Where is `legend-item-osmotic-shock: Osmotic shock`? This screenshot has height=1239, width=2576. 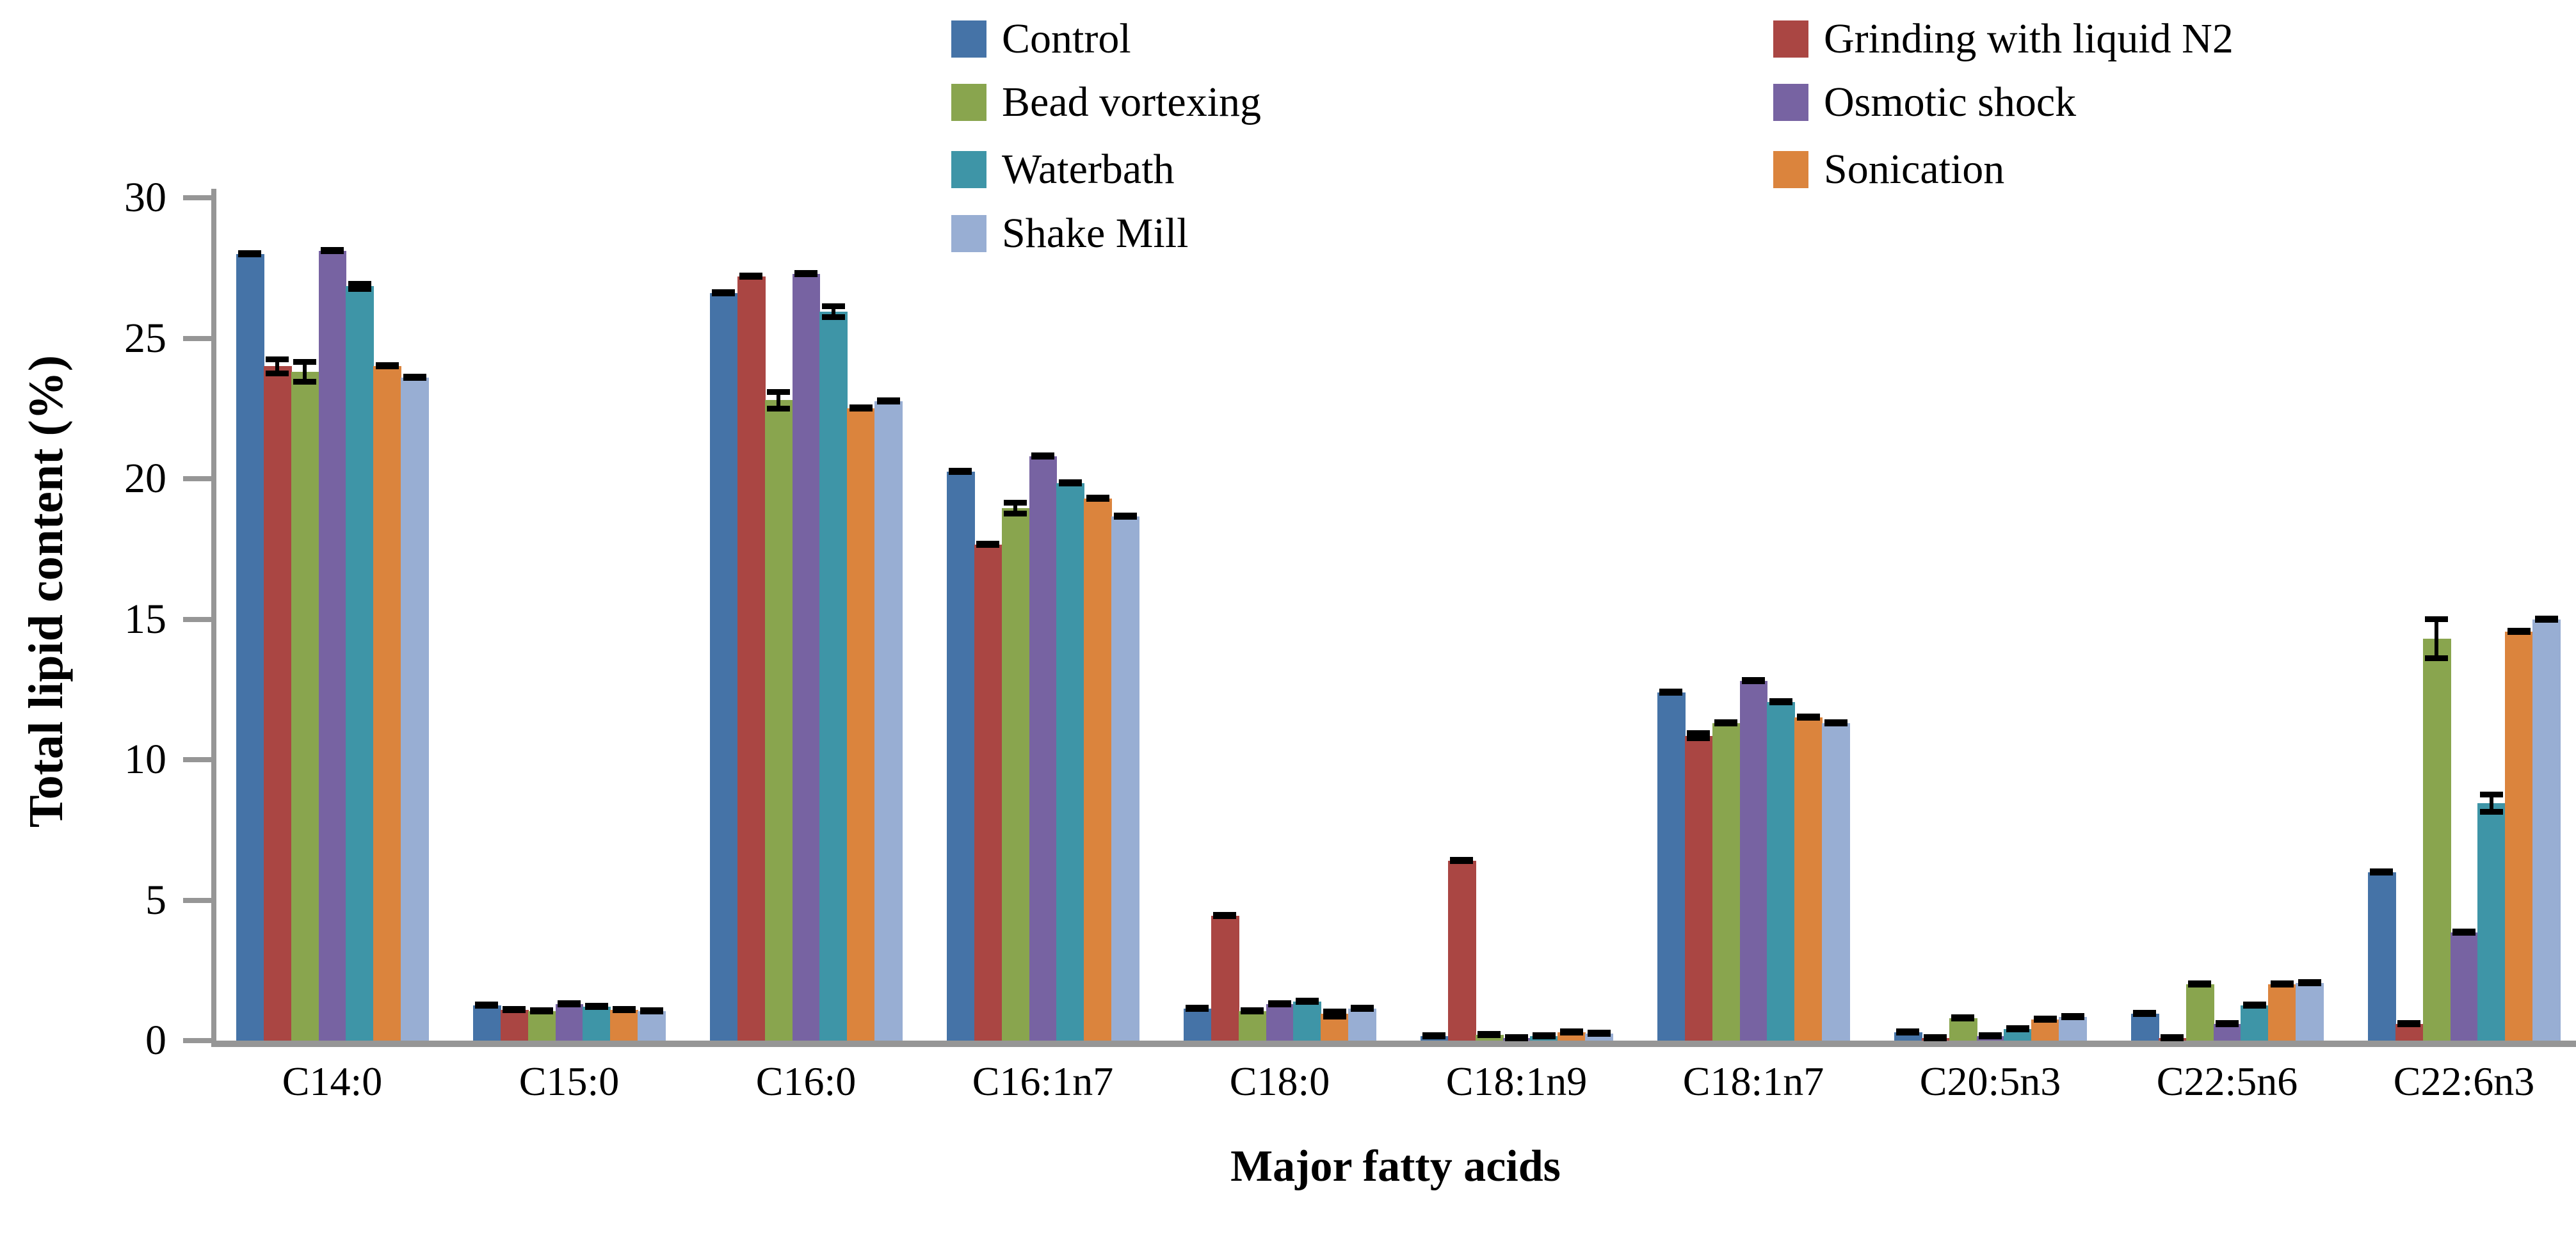
legend-item-osmotic-shock: Osmotic shock is located at coordinates (1924, 102).